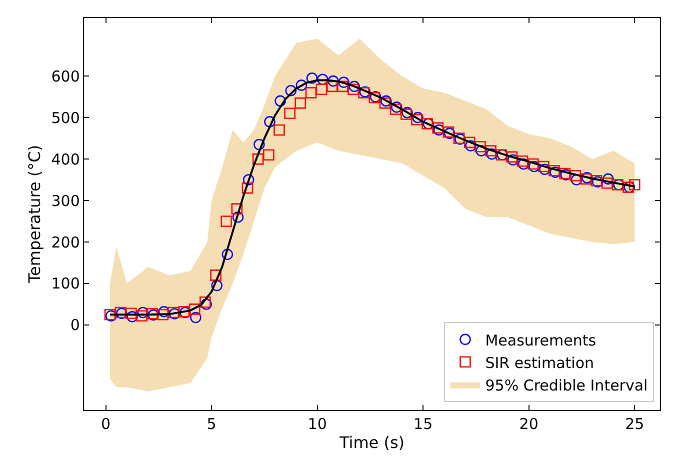  Describe the element at coordinates (65, 242) in the screenshot. I see `y-tick-label: 200` at that location.